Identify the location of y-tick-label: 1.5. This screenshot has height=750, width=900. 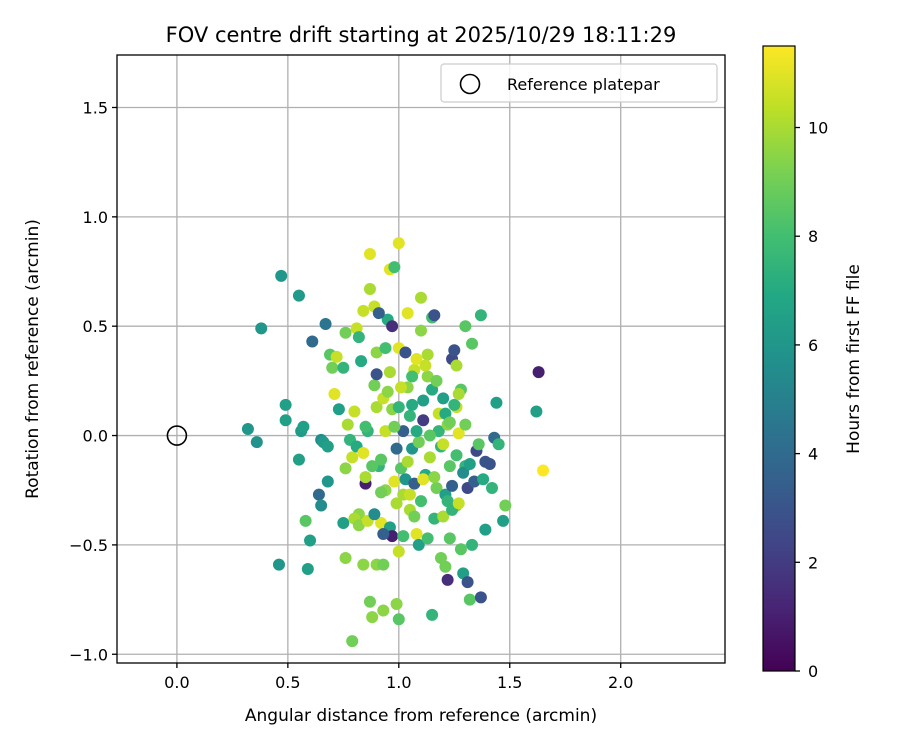
(95, 107).